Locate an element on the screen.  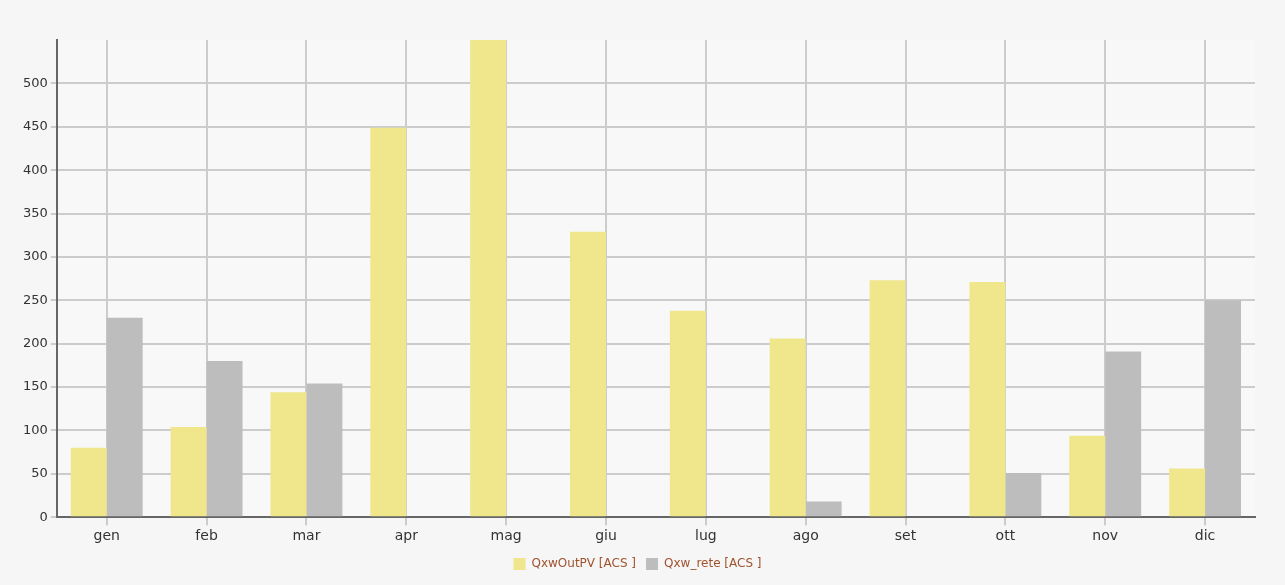
x-tick-label: gen is located at coordinates (106, 535).